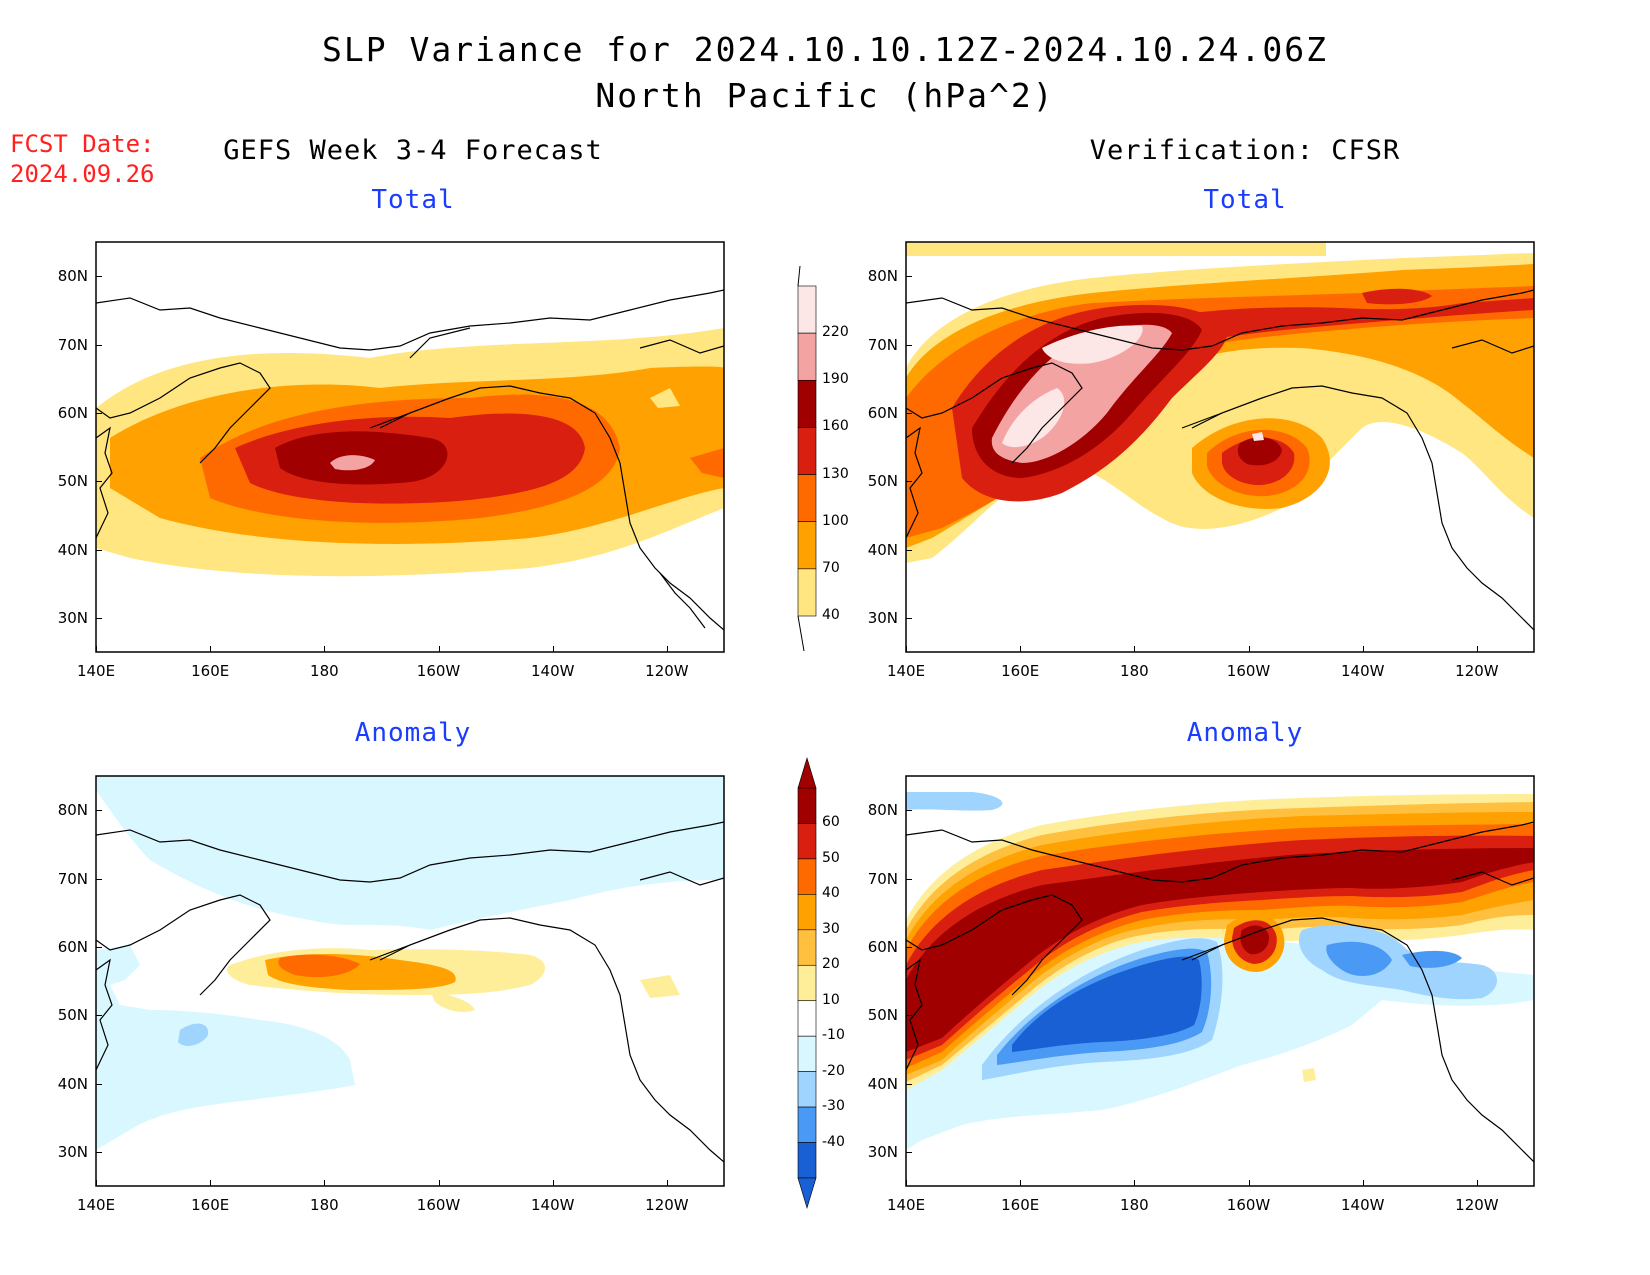 The image size is (1650, 1275). What do you see at coordinates (96, 1205) in the screenshot?
I see `gefs-anom-lon-tick-140E: 140E` at bounding box center [96, 1205].